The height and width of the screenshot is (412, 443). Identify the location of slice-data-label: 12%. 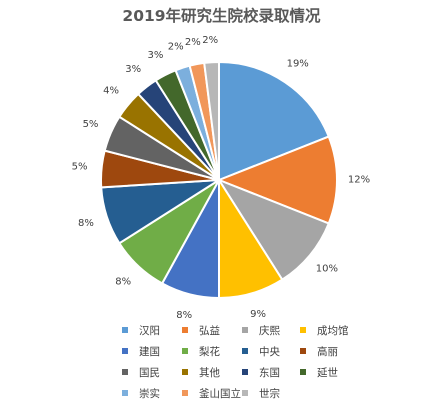
(359, 180).